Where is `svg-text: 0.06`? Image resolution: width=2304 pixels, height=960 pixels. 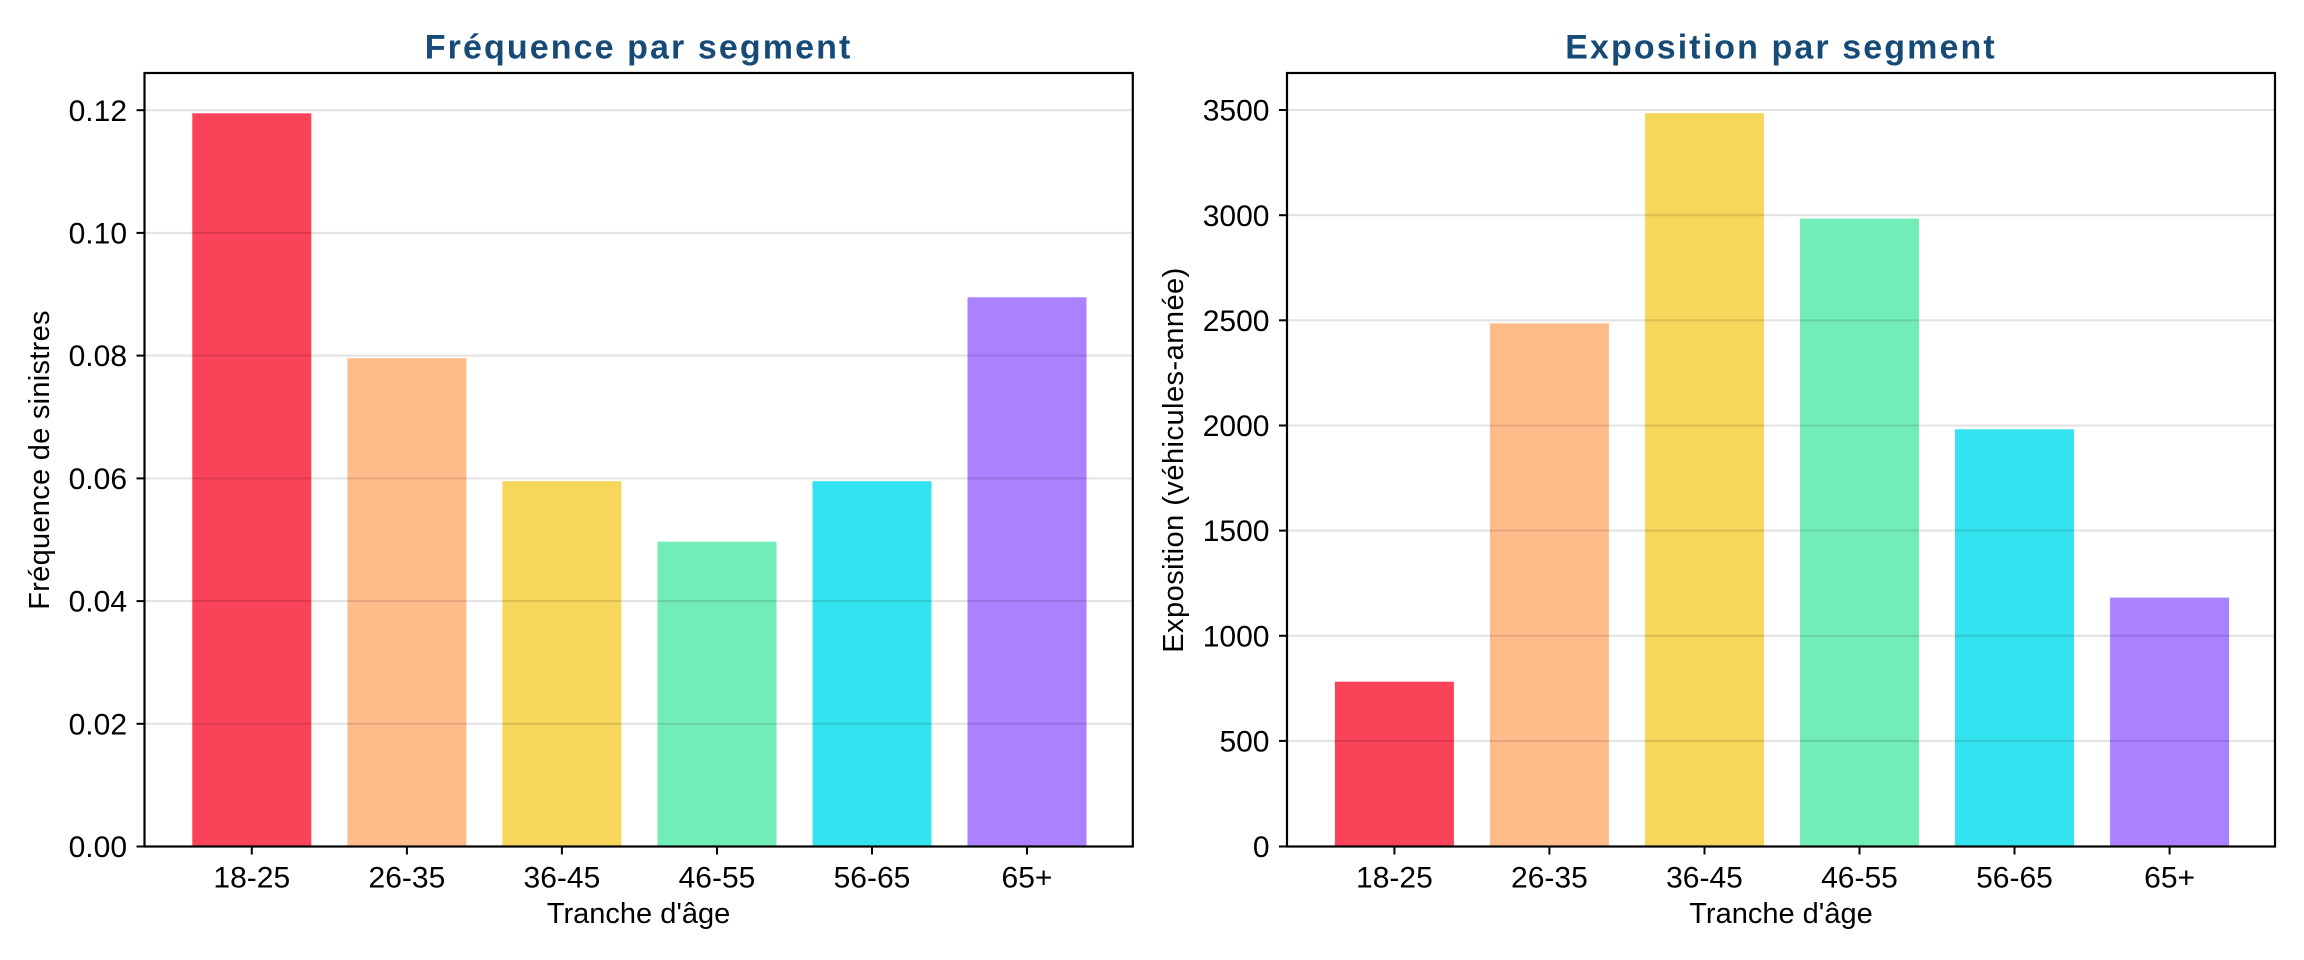 svg-text: 0.06 is located at coordinates (98, 479).